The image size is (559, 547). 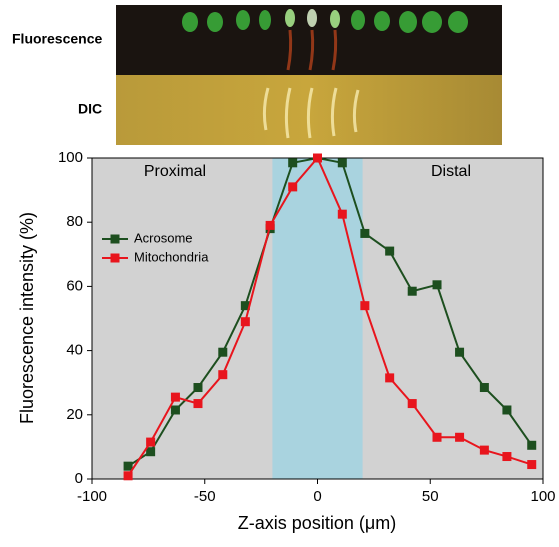 What do you see at coordinates (175, 171) in the screenshot?
I see `region-label: Proximal` at bounding box center [175, 171].